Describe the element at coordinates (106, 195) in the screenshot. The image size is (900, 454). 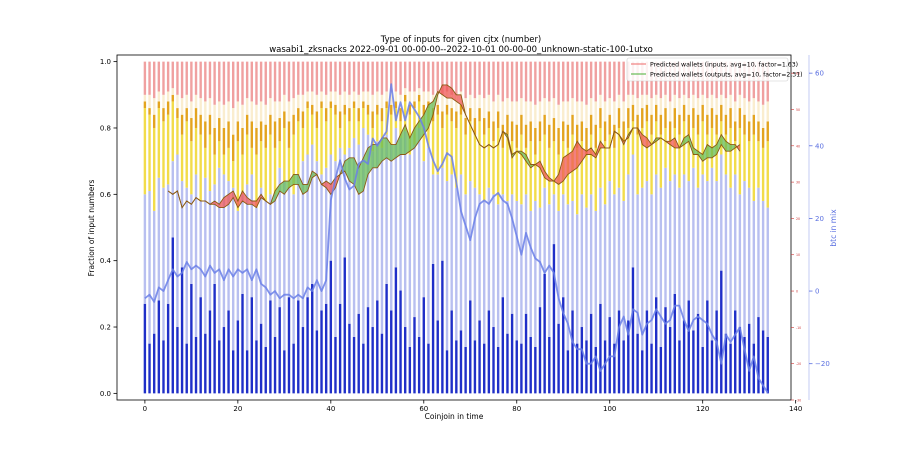
I see `y-tick-label: 0.6` at that location.